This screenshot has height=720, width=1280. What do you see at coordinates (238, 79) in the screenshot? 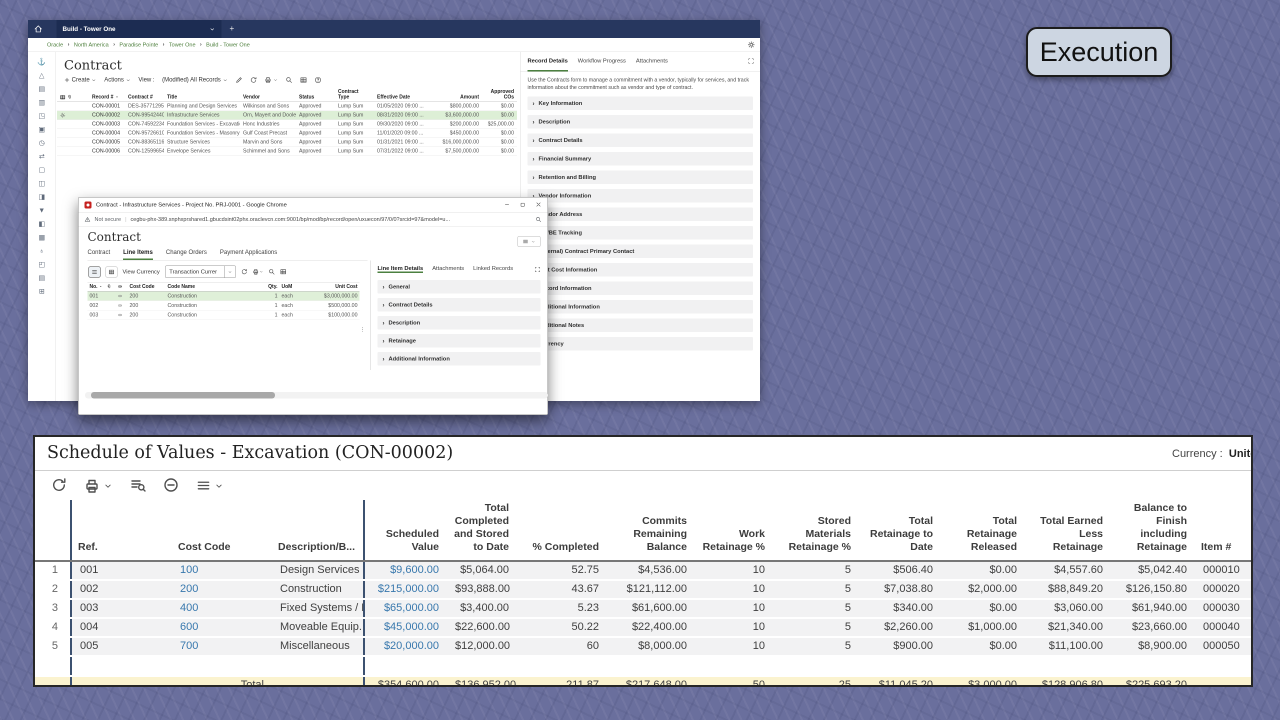
I see `edit-pencil-icon` at bounding box center [238, 79].